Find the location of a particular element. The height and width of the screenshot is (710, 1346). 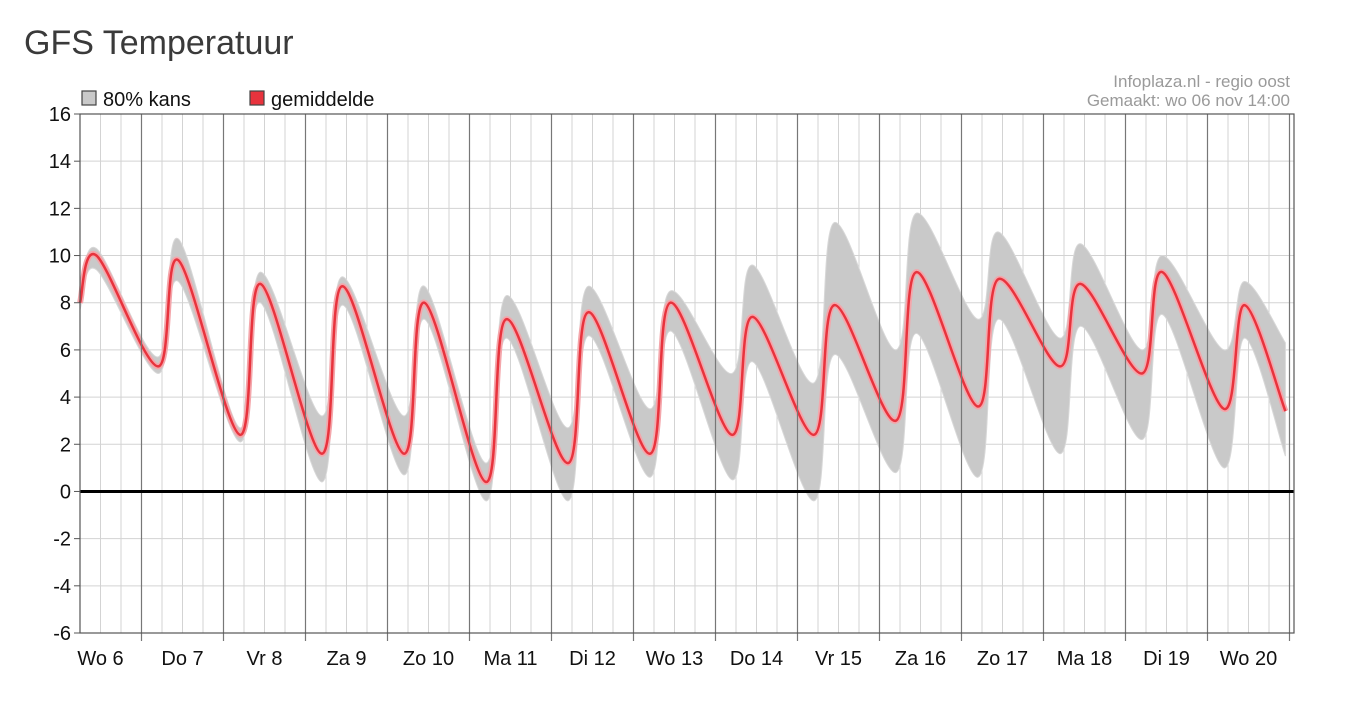

legend-label-mean: gemiddelde is located at coordinates (322, 100).